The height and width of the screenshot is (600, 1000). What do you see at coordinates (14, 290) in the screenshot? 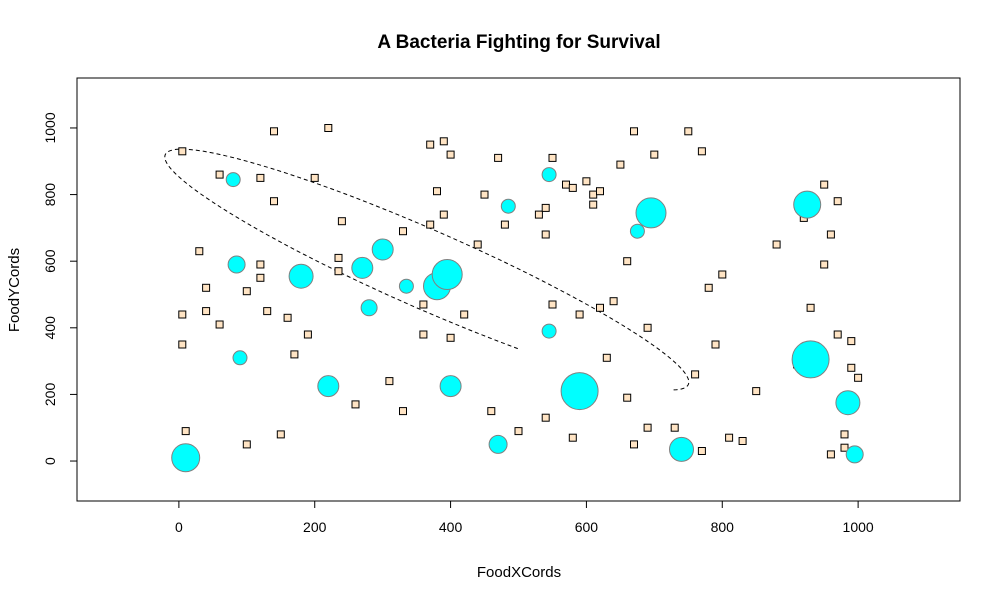
I see `y-axis-label: FoodYCords` at bounding box center [14, 290].